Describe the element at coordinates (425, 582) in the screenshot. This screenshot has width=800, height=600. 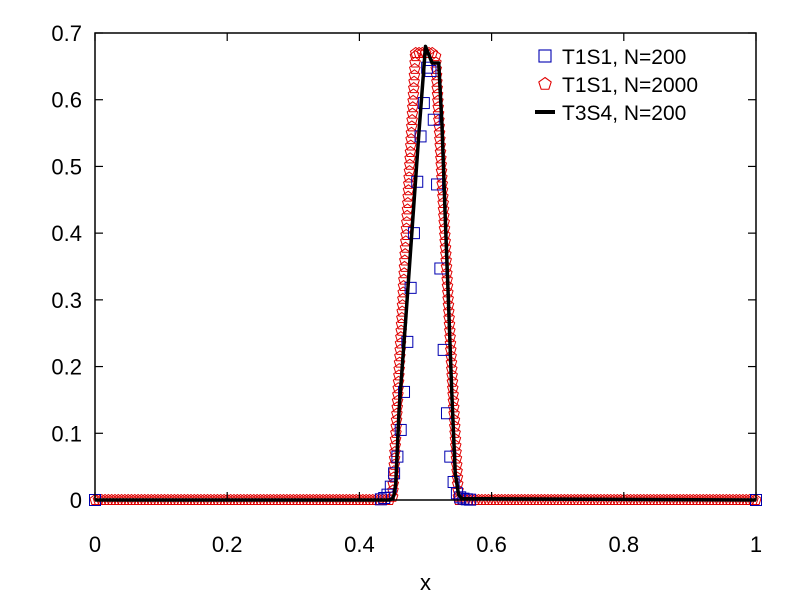
I see `x-axis-label: x` at that location.